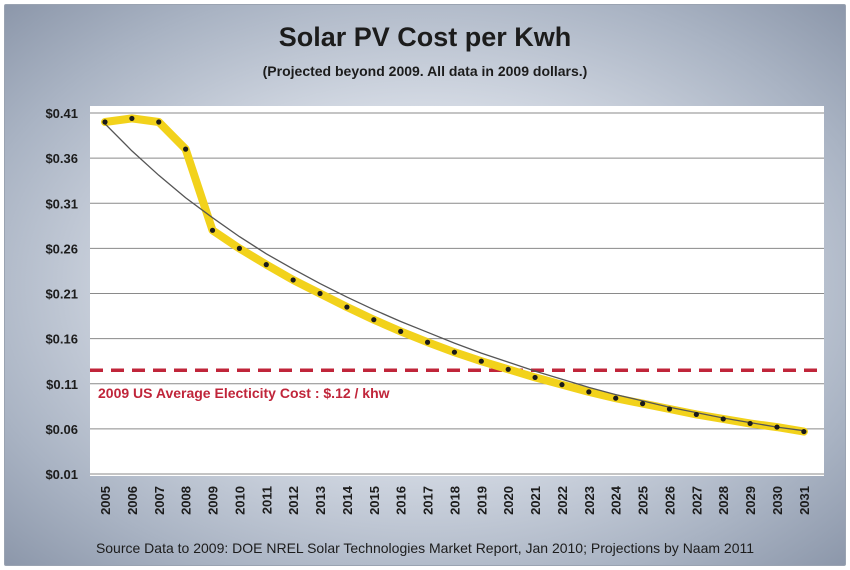 The image size is (850, 570). Describe the element at coordinates (481, 500) in the screenshot. I see `x-tick-label: 2019` at that location.